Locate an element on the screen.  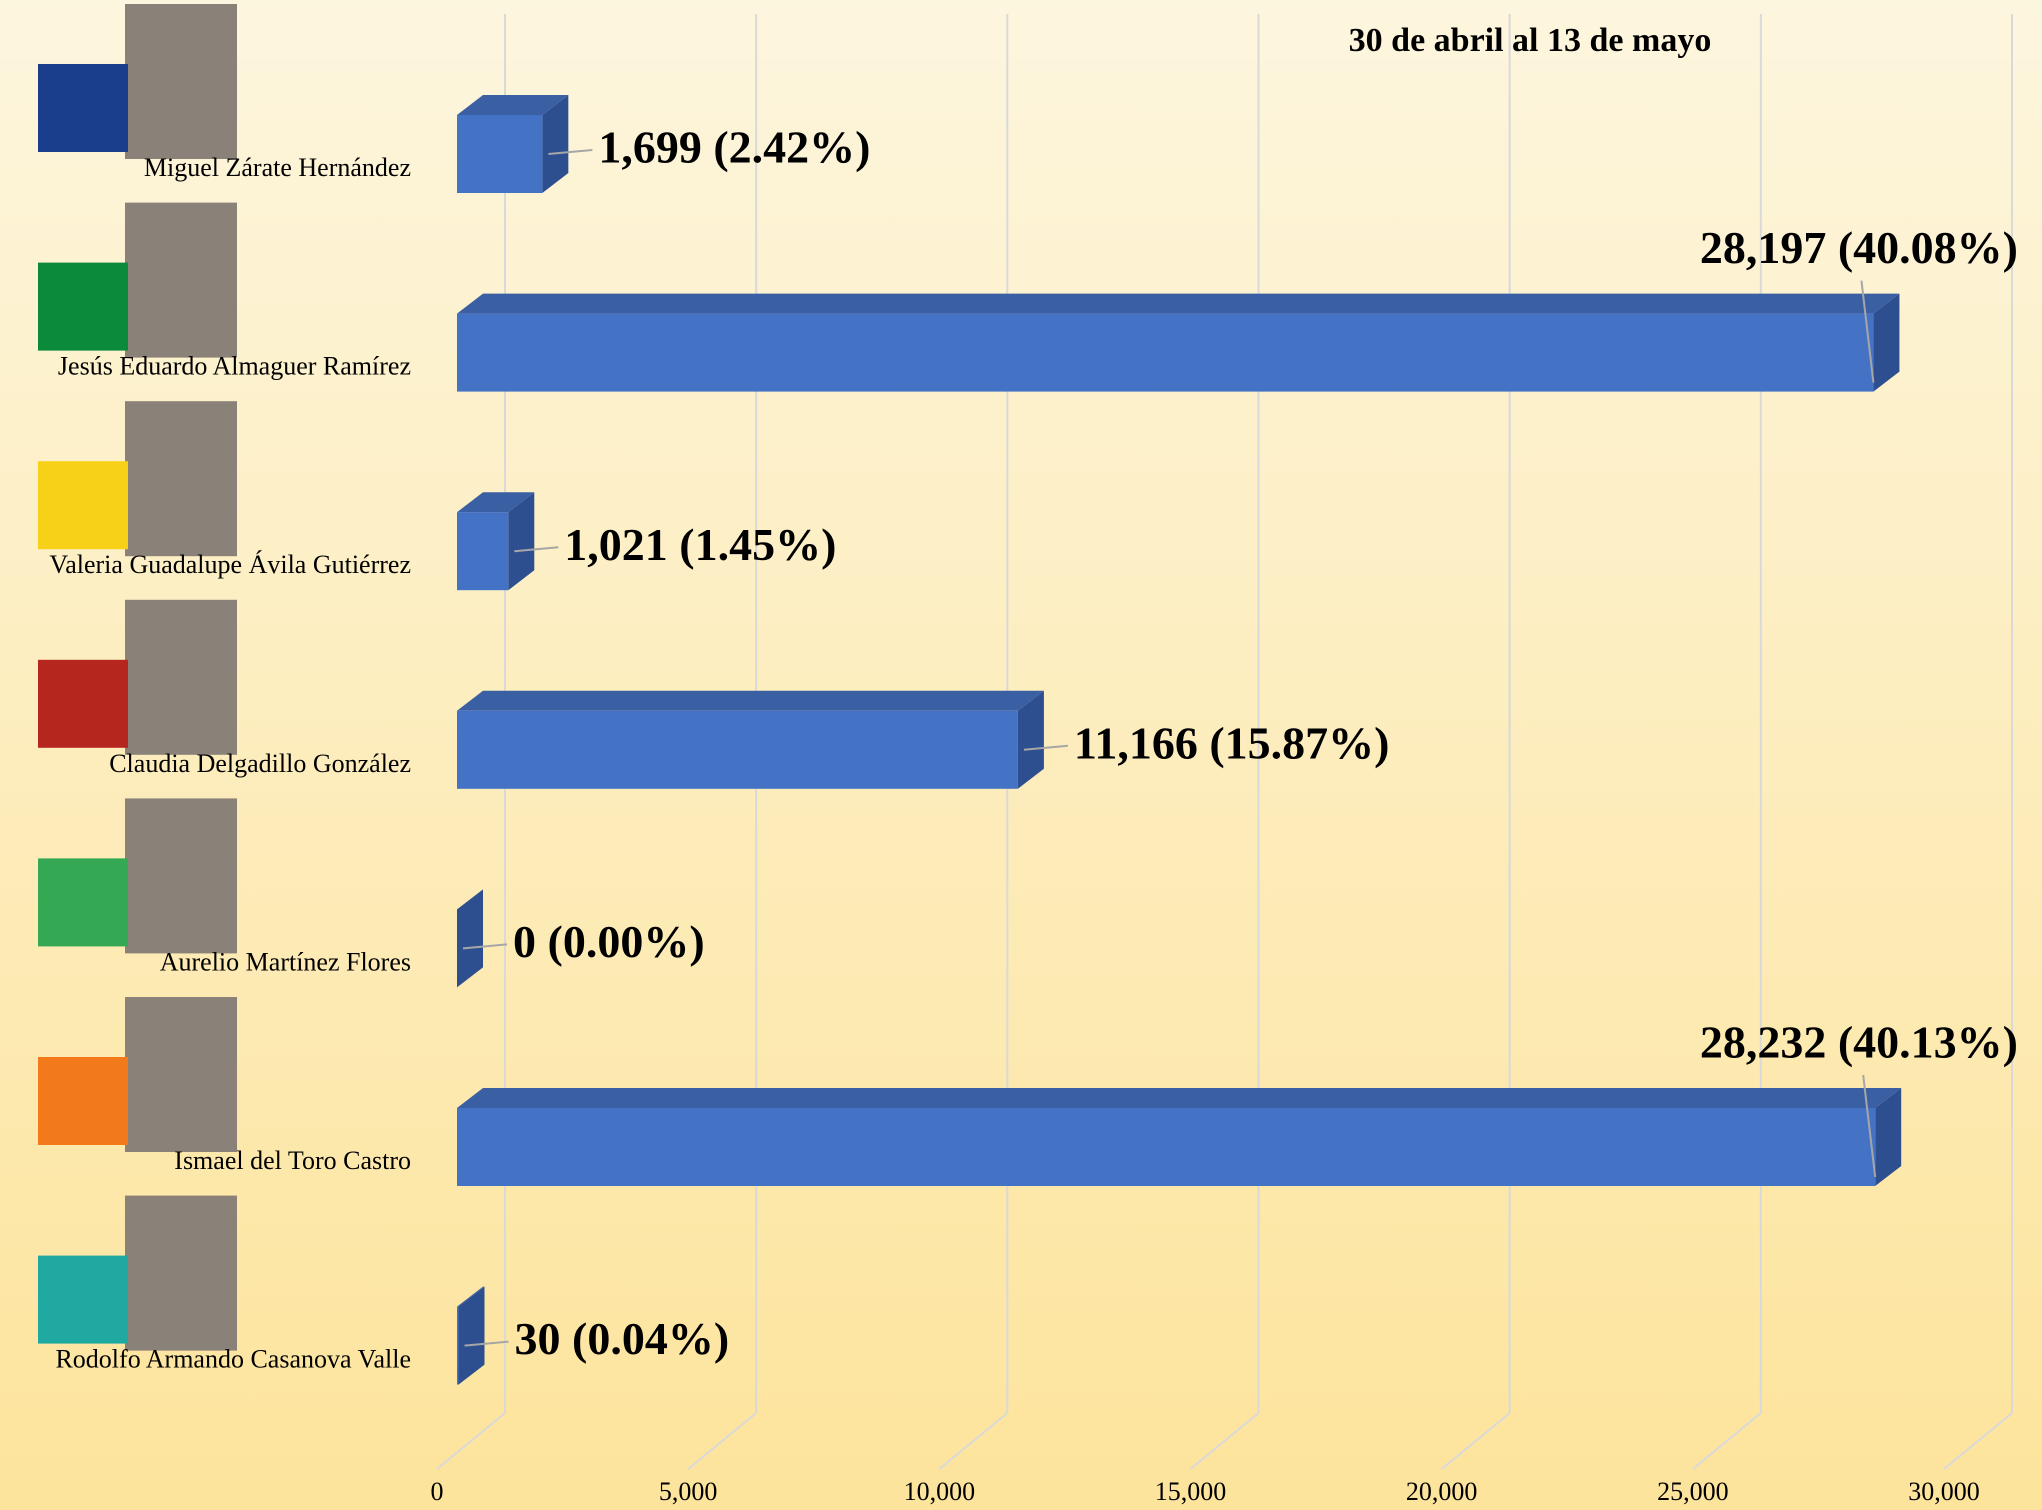
x-tick-label: 5,000 is located at coordinates (688, 1491).